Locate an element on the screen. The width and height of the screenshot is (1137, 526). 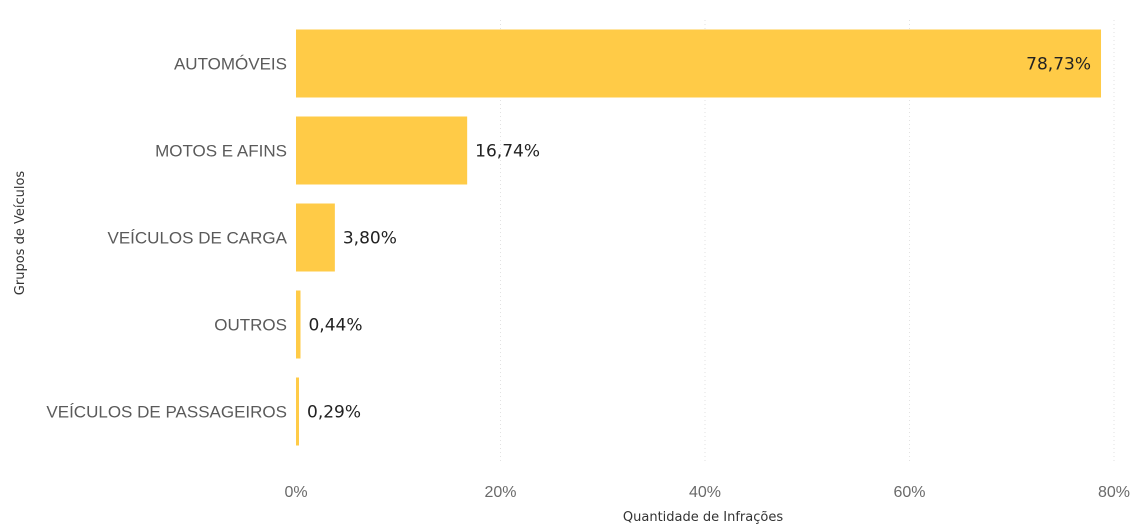
x-tick-label: 40% is located at coordinates (705, 492).